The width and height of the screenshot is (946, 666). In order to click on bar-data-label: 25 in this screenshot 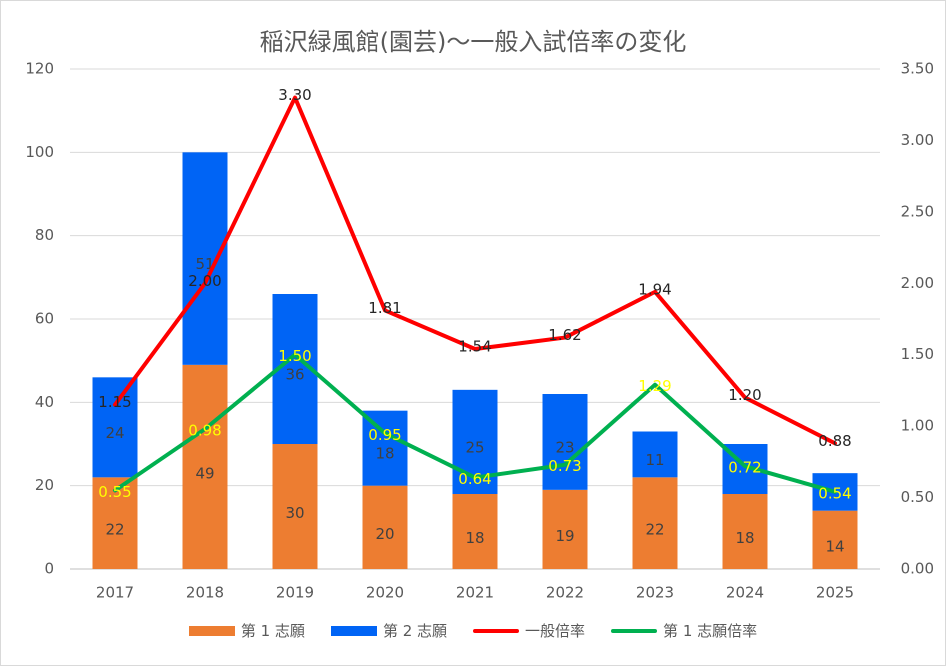, I will do `click(474, 447)`.